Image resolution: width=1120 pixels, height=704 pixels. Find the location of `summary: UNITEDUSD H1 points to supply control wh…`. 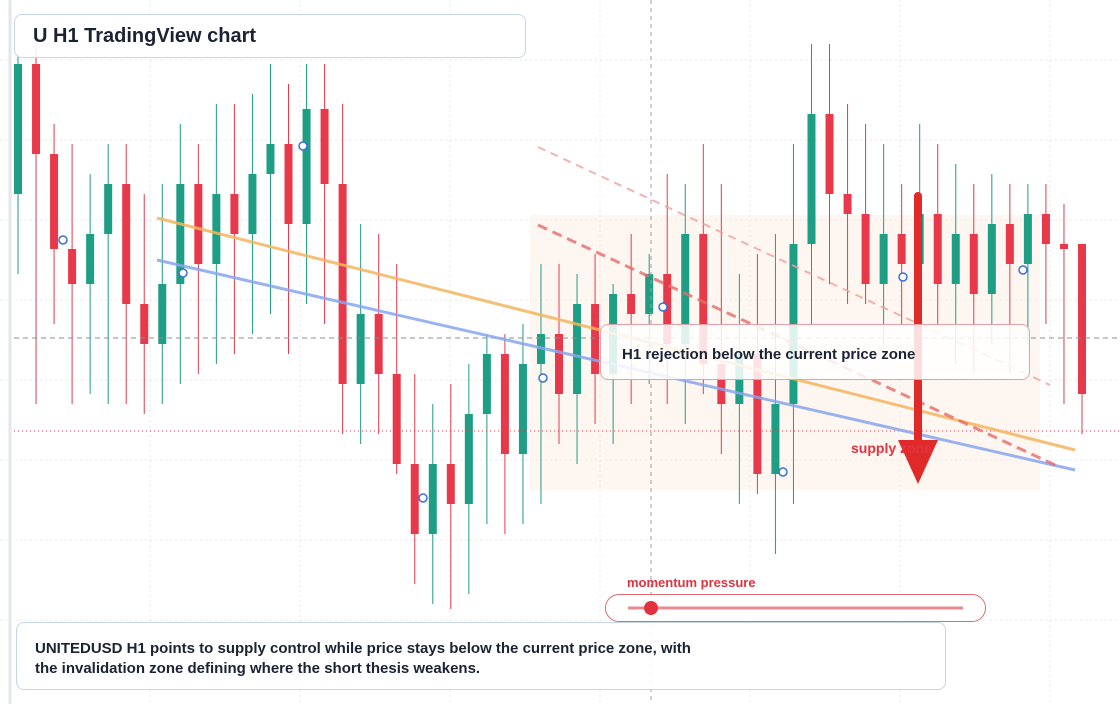

summary: UNITEDUSD H1 points to supply control wh… is located at coordinates (481, 656).